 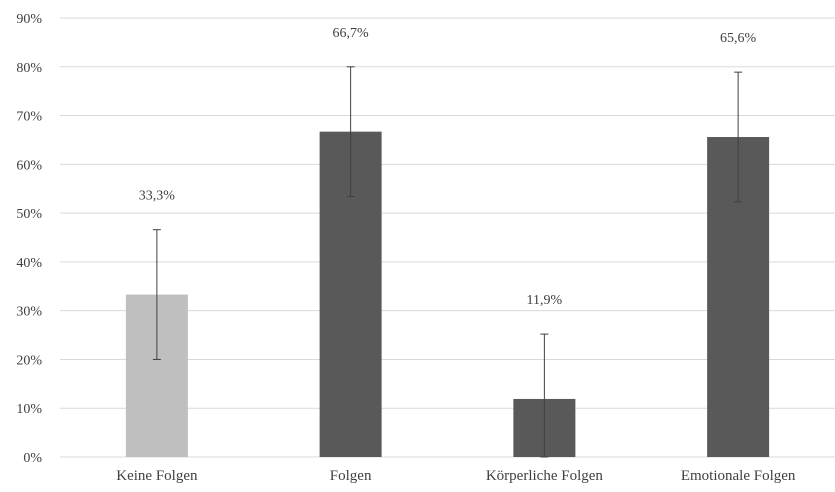 I want to click on y-tick-label: 40%, so click(x=29, y=263).